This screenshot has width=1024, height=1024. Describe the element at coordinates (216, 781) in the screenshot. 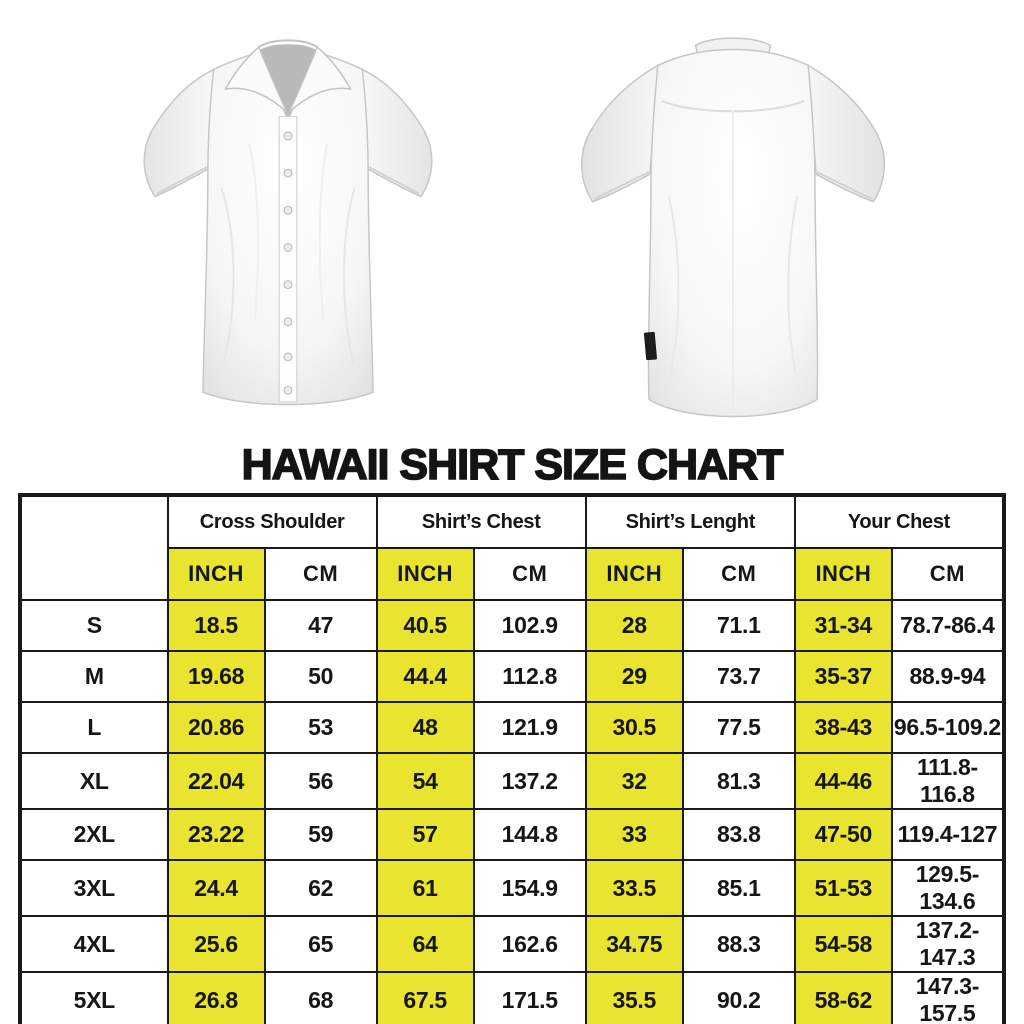

I see `cross-shoulder-inch: 22.04` at that location.